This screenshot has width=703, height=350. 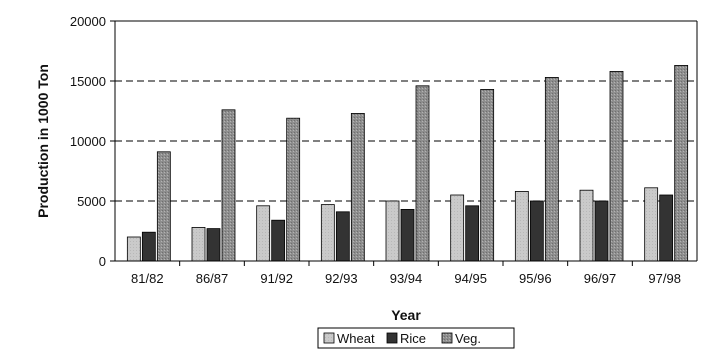 What do you see at coordinates (406, 315) in the screenshot?
I see `x-axis-title: Year` at bounding box center [406, 315].